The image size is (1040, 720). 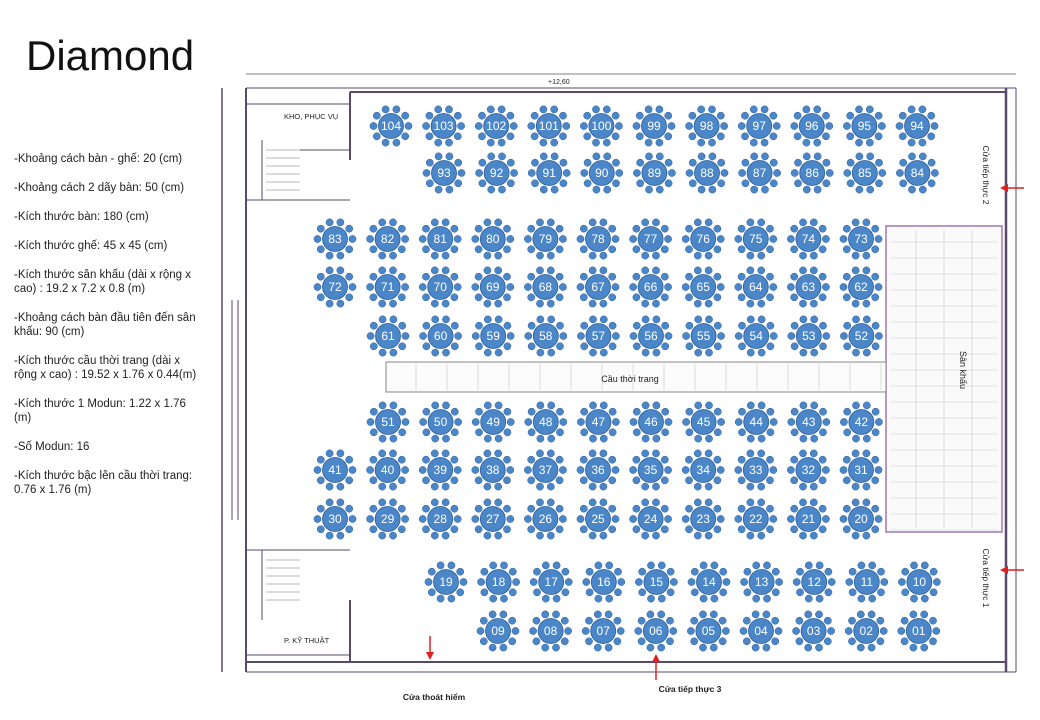 What do you see at coordinates (598, 470) in the screenshot?
I see `table-number: 36` at bounding box center [598, 470].